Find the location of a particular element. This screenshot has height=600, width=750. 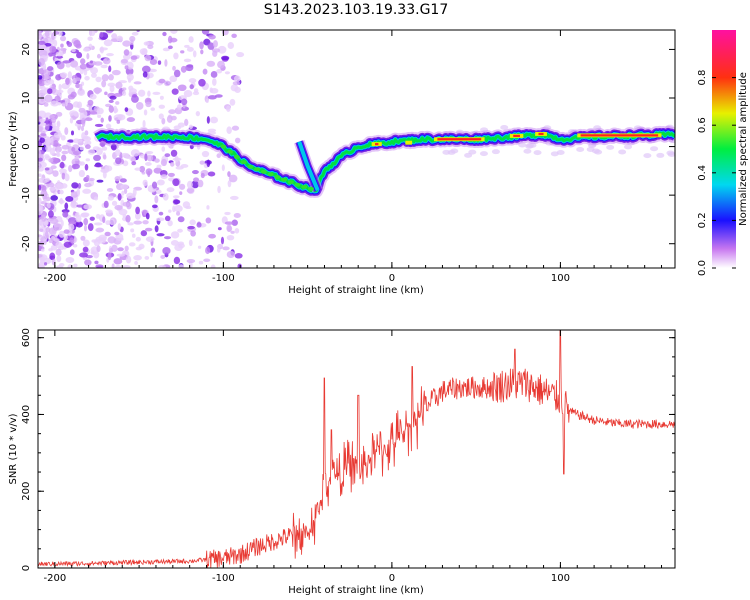

x-tick-label: -100 is located at coordinates (223, 278).